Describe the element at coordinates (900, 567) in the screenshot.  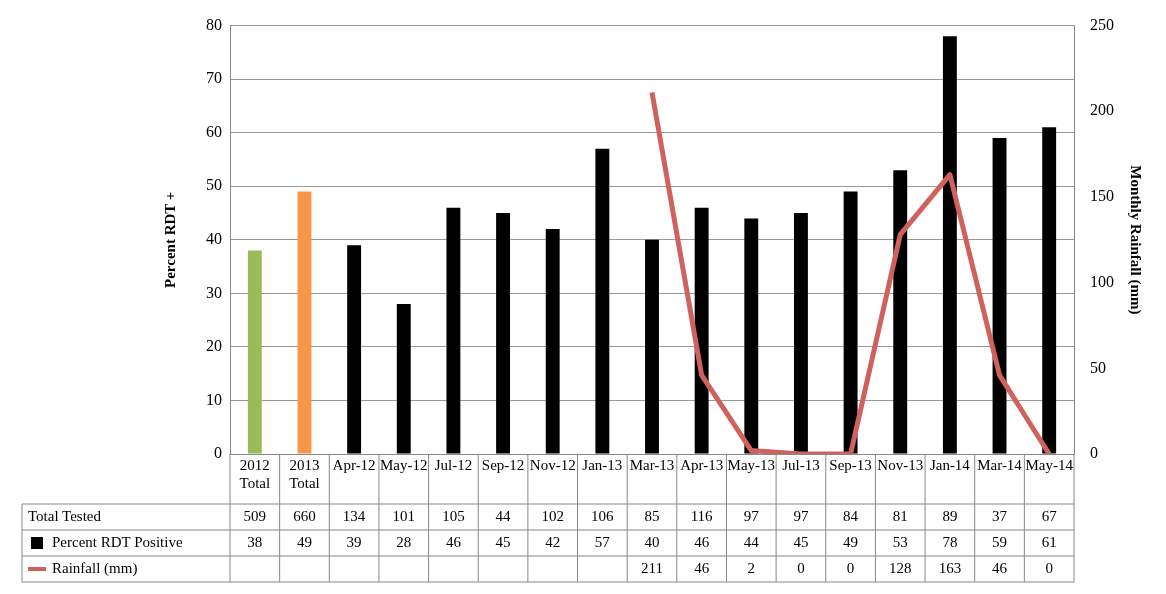
I see `data-label: 128` at that location.